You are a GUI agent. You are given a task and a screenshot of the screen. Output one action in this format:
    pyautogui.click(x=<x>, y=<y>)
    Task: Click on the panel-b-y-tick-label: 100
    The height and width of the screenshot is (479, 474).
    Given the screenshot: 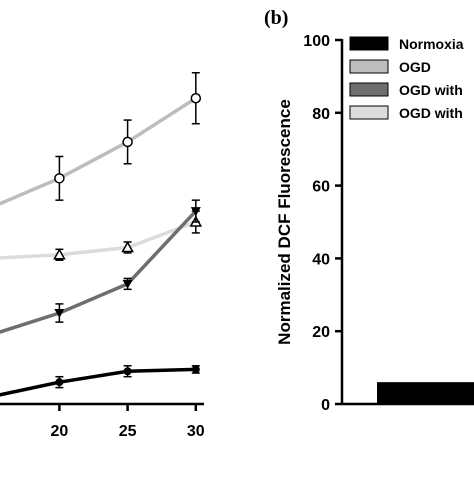 What is the action you would take?
    pyautogui.click(x=316, y=41)
    